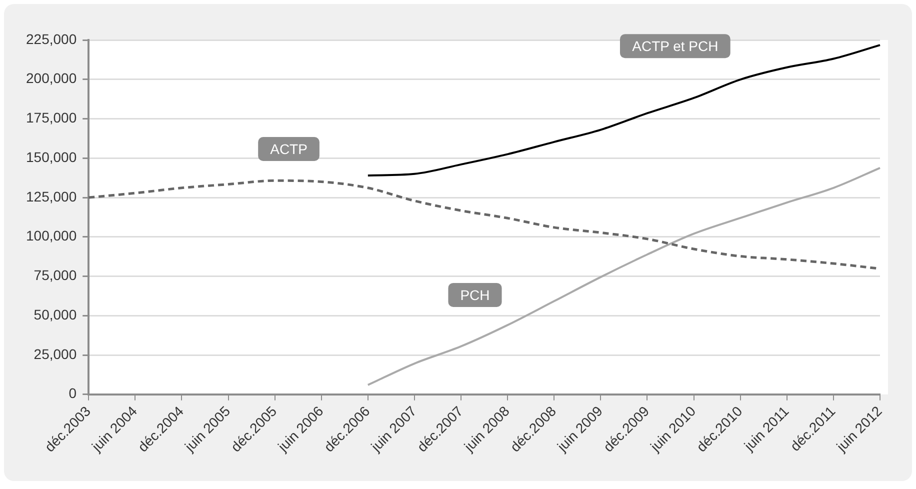 The width and height of the screenshot is (916, 489). Describe the element at coordinates (55, 314) in the screenshot. I see `y-tick-label: 50,000` at that location.